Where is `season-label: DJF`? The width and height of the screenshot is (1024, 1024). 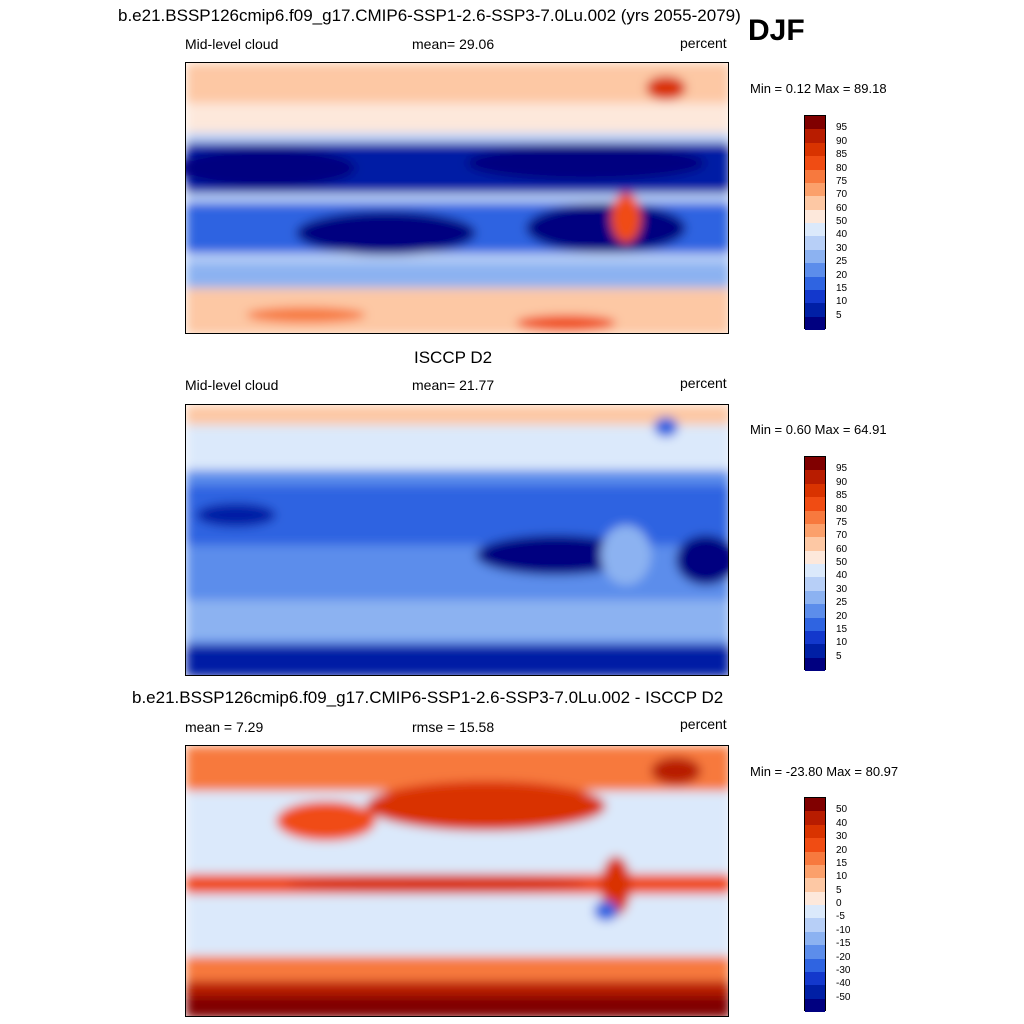 season-label: DJF is located at coordinates (776, 30).